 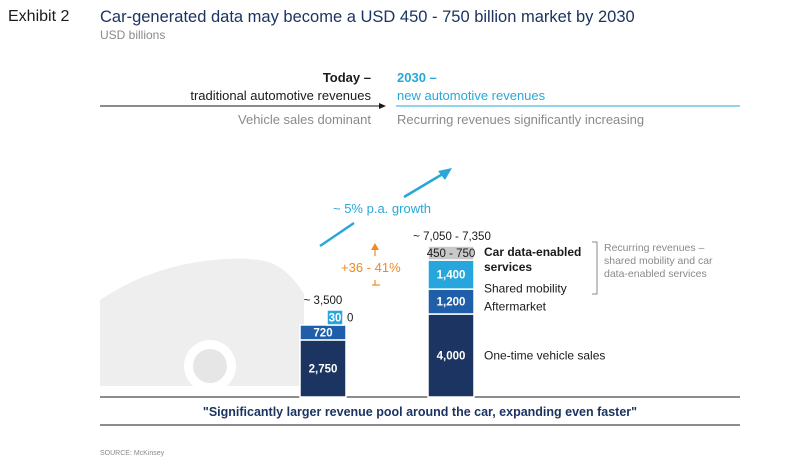 I want to click on page-subtitle: USD billions, so click(x=133, y=35).